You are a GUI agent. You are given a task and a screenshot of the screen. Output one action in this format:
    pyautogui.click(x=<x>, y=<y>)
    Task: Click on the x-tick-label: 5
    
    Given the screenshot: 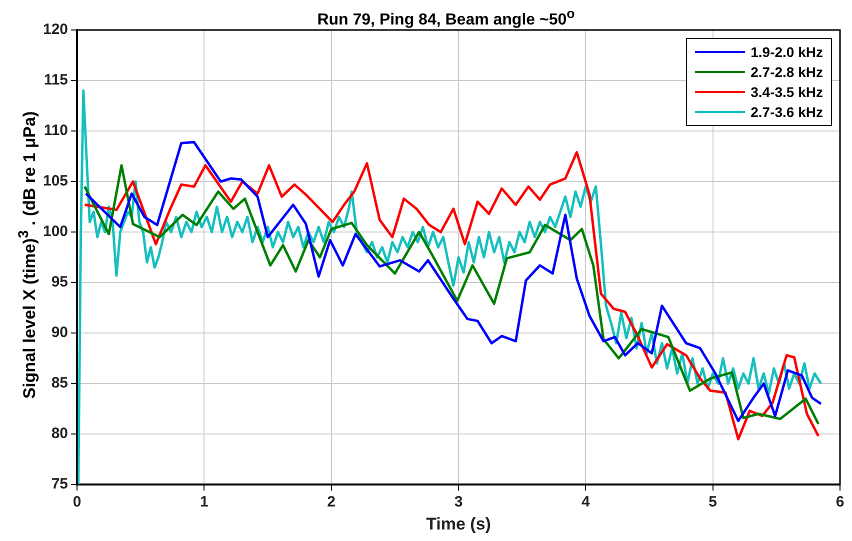 What is the action you would take?
    pyautogui.click(x=713, y=502)
    